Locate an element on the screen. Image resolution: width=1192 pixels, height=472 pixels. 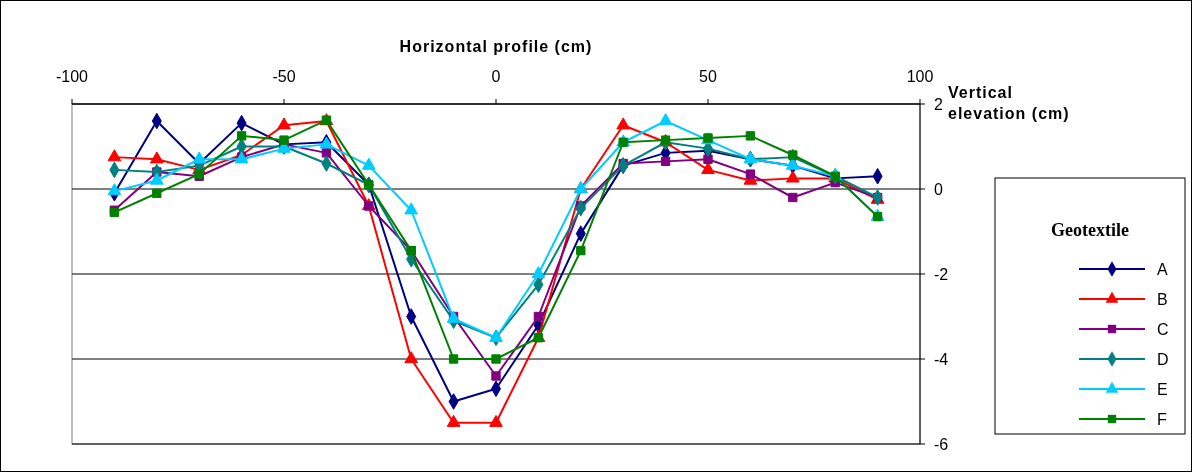
x-tick-label: -100 is located at coordinates (72, 76).